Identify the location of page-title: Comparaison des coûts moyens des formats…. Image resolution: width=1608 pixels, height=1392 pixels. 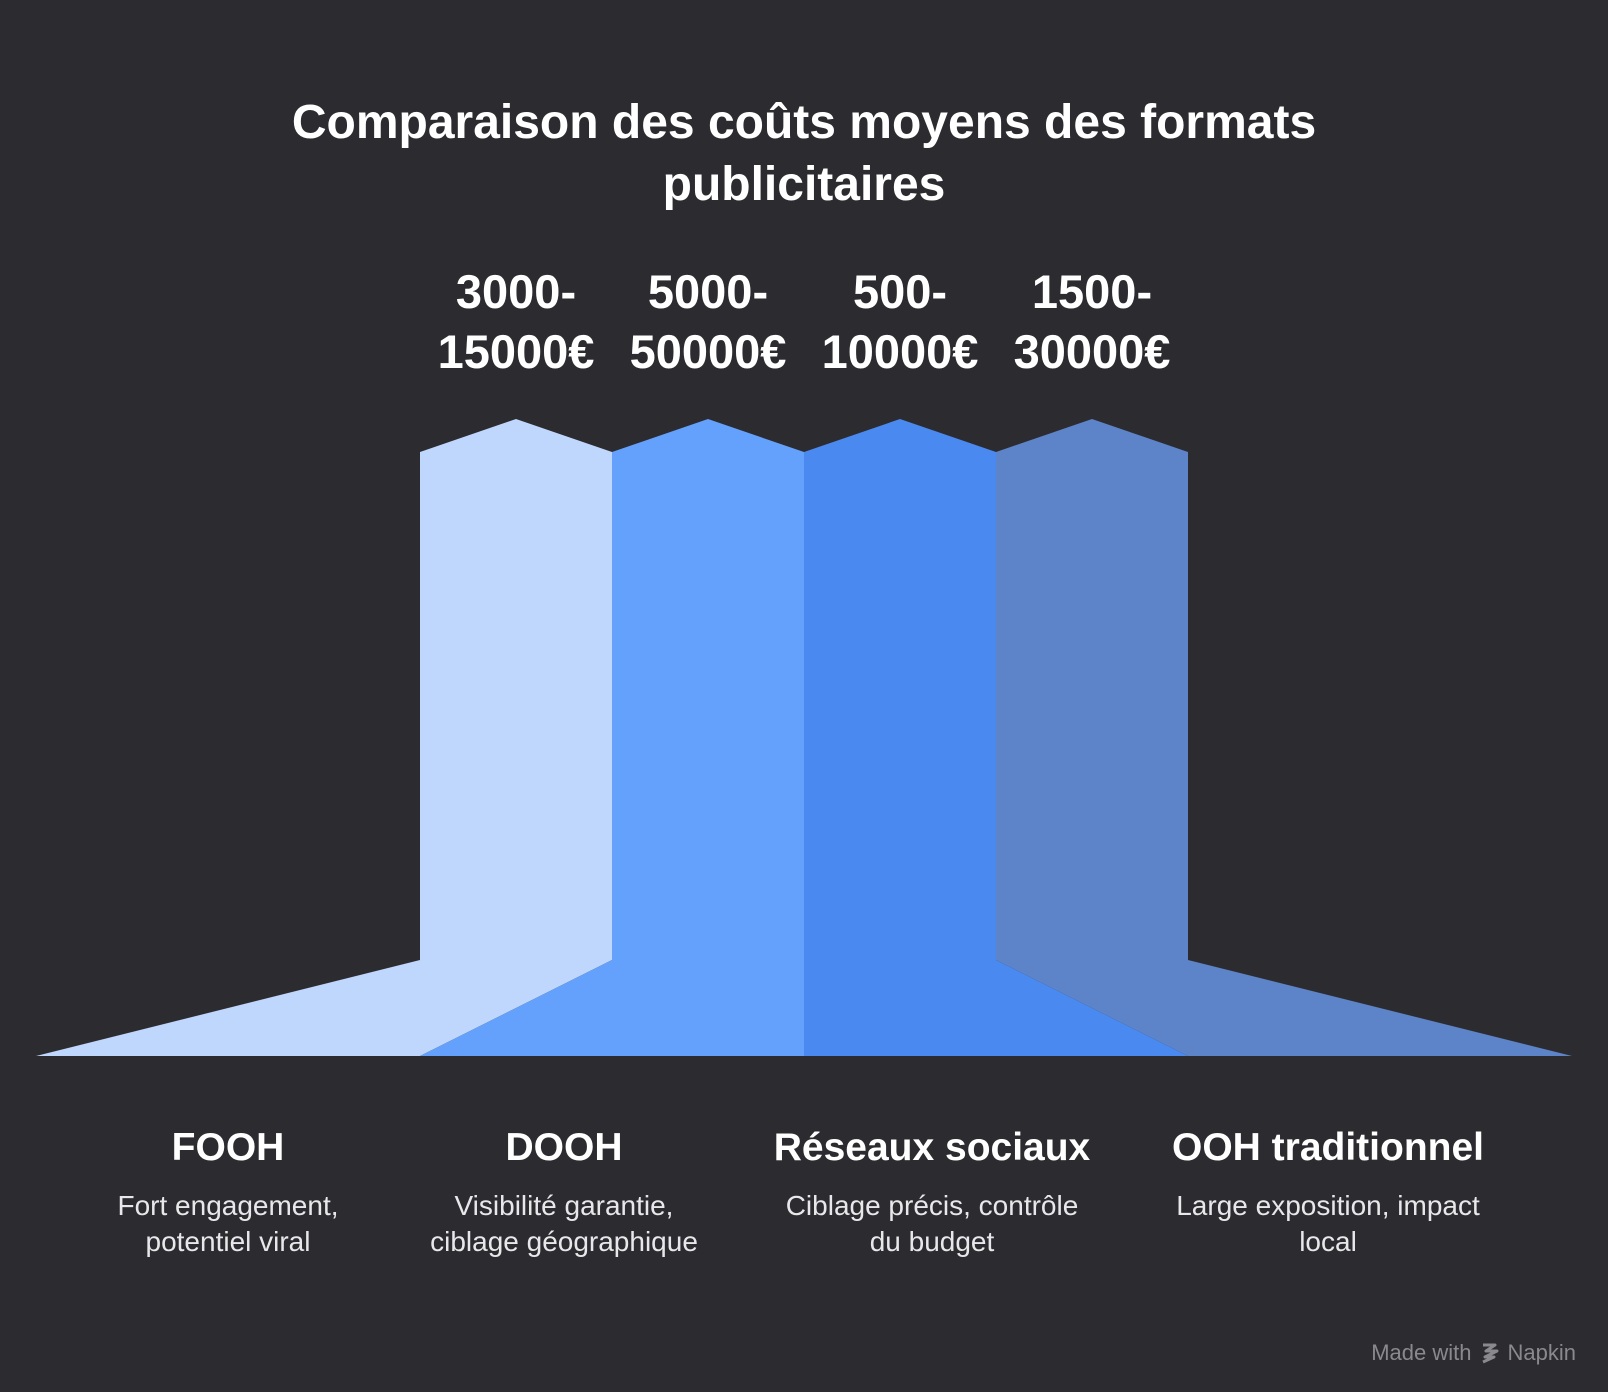
(804, 154).